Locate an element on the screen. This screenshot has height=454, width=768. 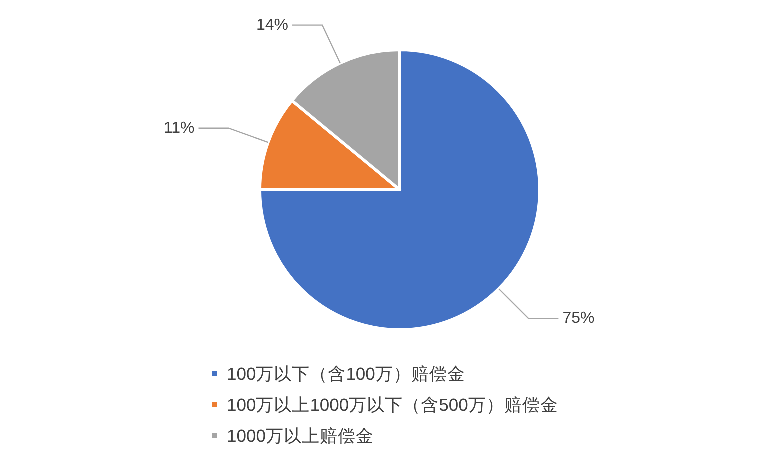
legend-text: 1000万以上赔偿金 is located at coordinates (300, 436).